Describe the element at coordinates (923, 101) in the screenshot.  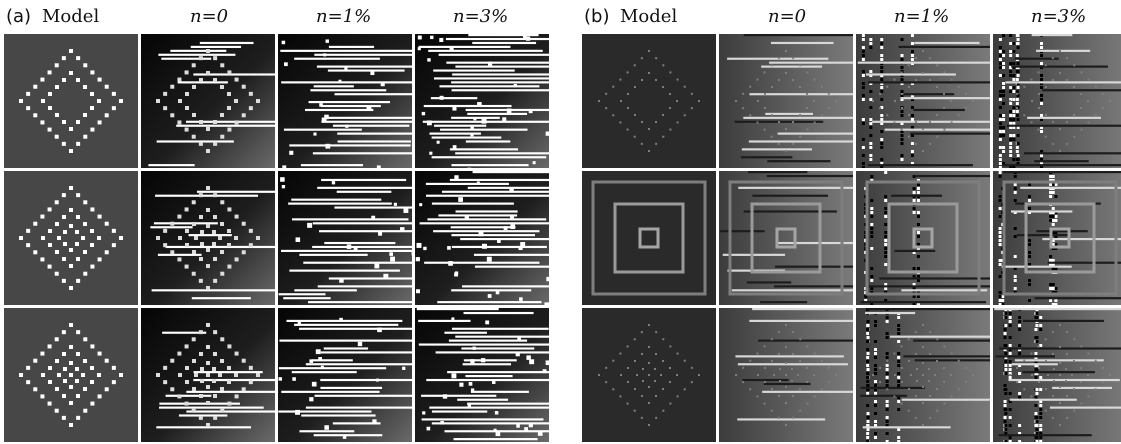
I see `panel-b-tile-r1-c3` at that location.